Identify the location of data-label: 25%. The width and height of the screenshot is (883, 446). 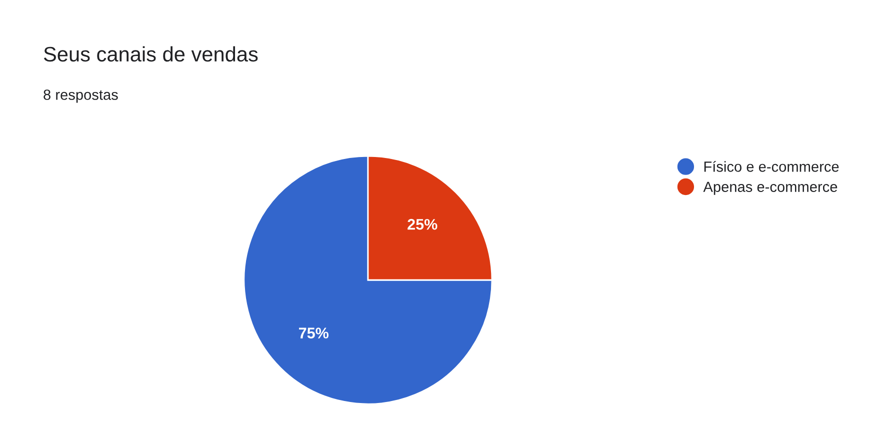
(423, 224).